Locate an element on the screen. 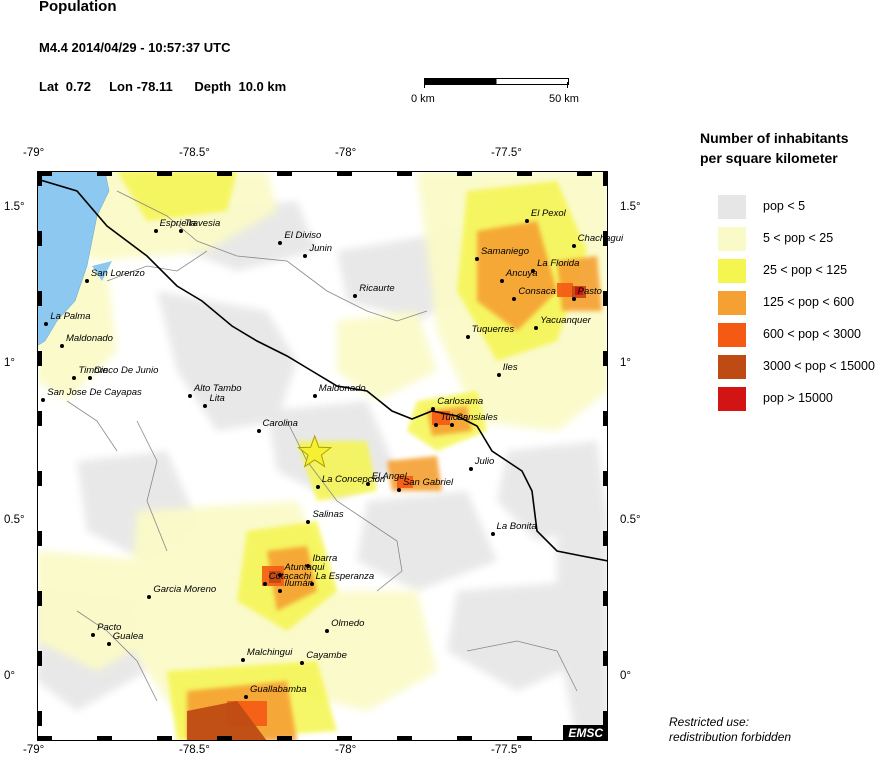 The image size is (886, 761). scale-bar is located at coordinates (504, 83).